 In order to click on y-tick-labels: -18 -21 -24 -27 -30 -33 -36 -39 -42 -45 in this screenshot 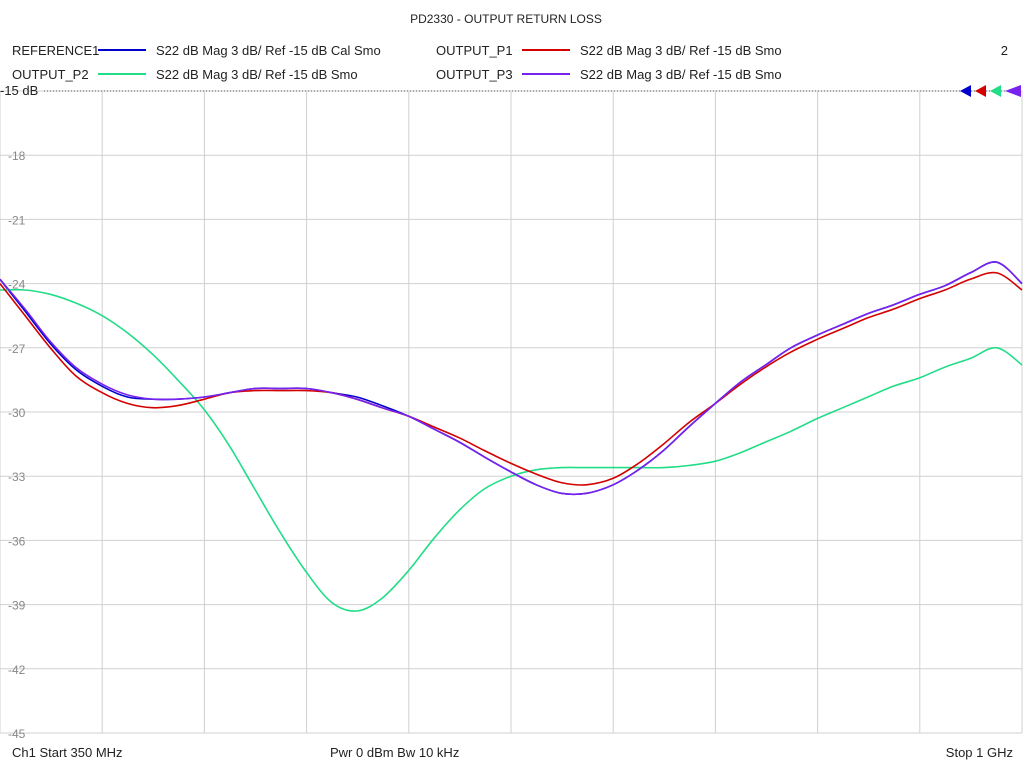, I will do `click(17, 445)`.